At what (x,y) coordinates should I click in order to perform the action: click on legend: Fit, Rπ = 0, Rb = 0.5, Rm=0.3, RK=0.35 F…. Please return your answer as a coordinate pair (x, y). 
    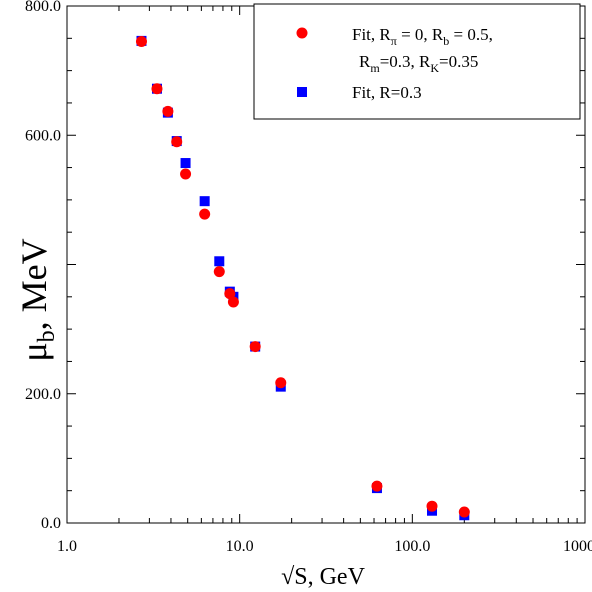
    Looking at the image, I should click on (417, 61).